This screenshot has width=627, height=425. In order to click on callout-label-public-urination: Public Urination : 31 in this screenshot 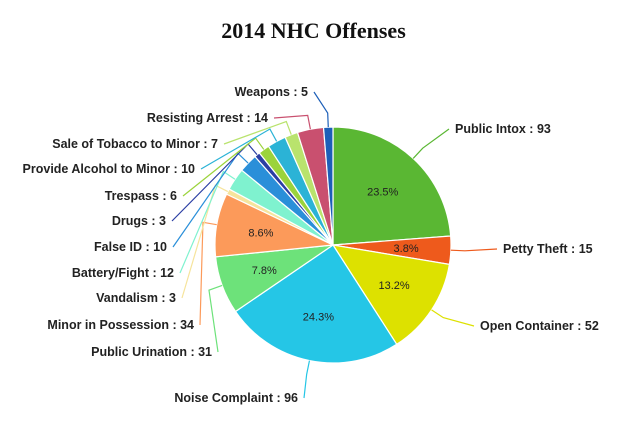, I will do `click(151, 352)`.